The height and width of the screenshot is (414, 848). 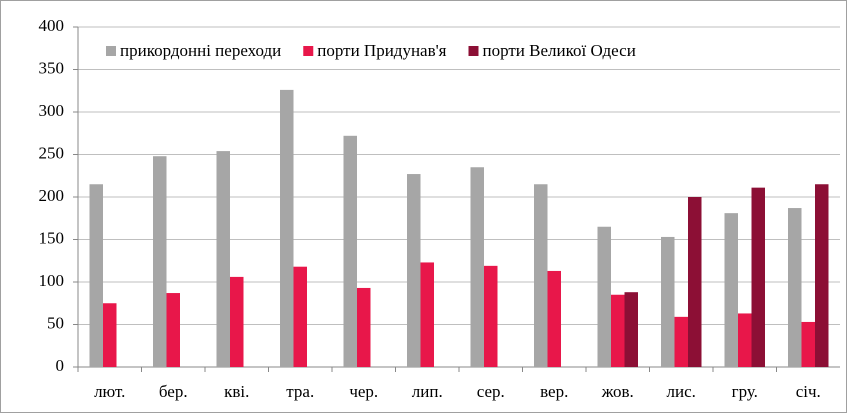 What do you see at coordinates (109, 391) in the screenshot?
I see `x-tick-label: лют.` at bounding box center [109, 391].